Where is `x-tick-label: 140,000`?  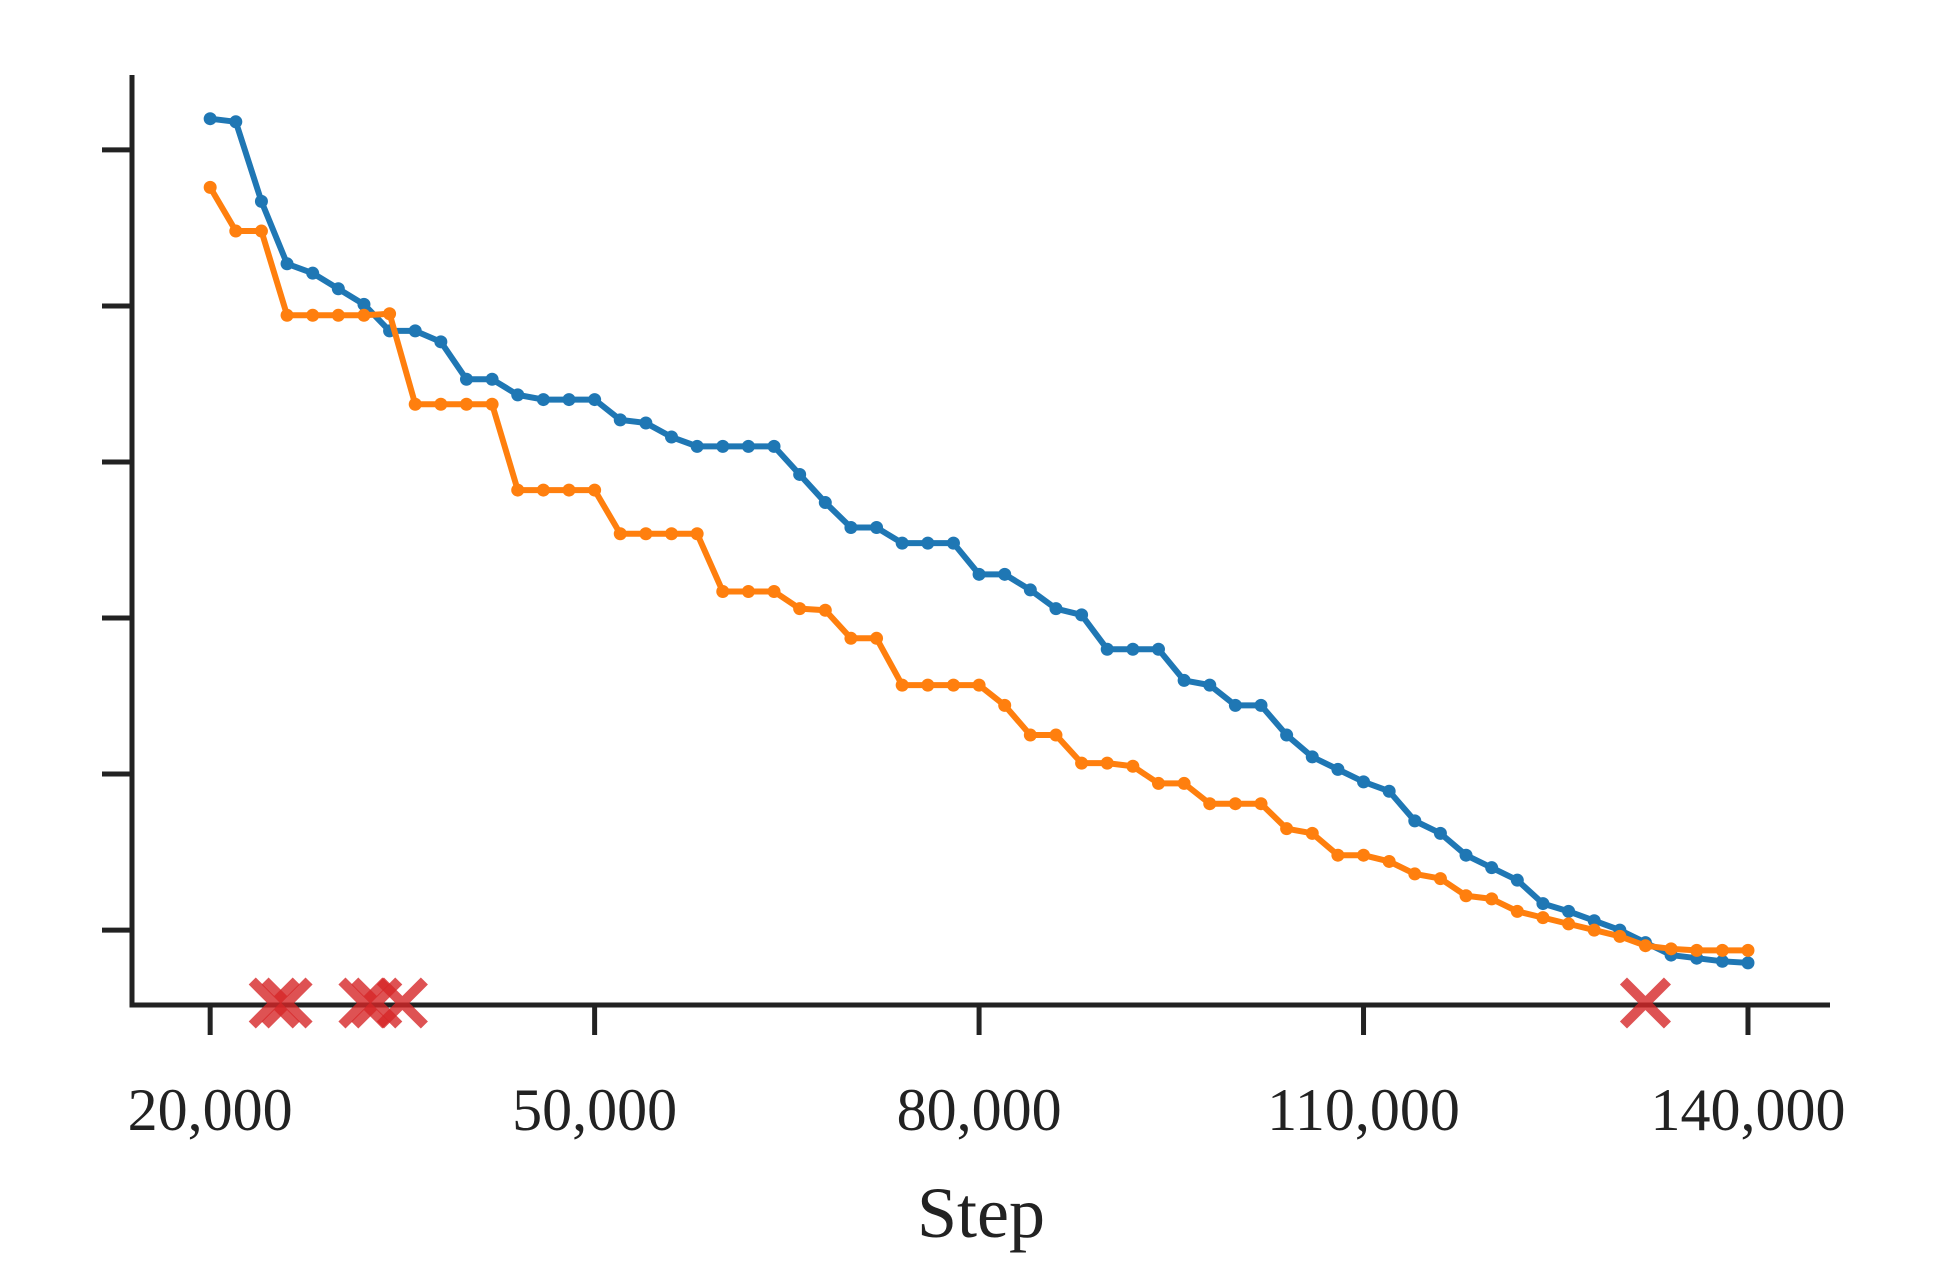
x-tick-label: 140,000 is located at coordinates (1747, 1110).